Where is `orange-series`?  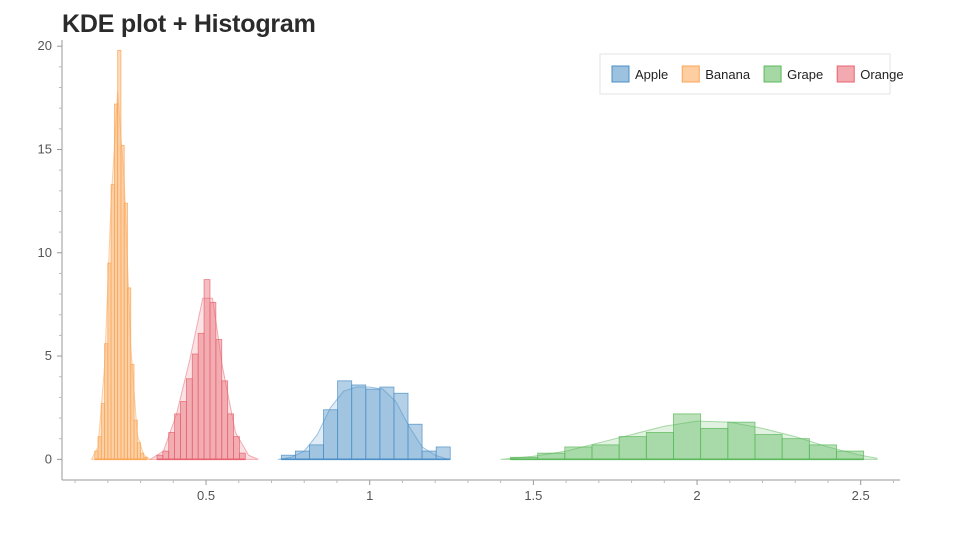 orange-series is located at coordinates (203, 370).